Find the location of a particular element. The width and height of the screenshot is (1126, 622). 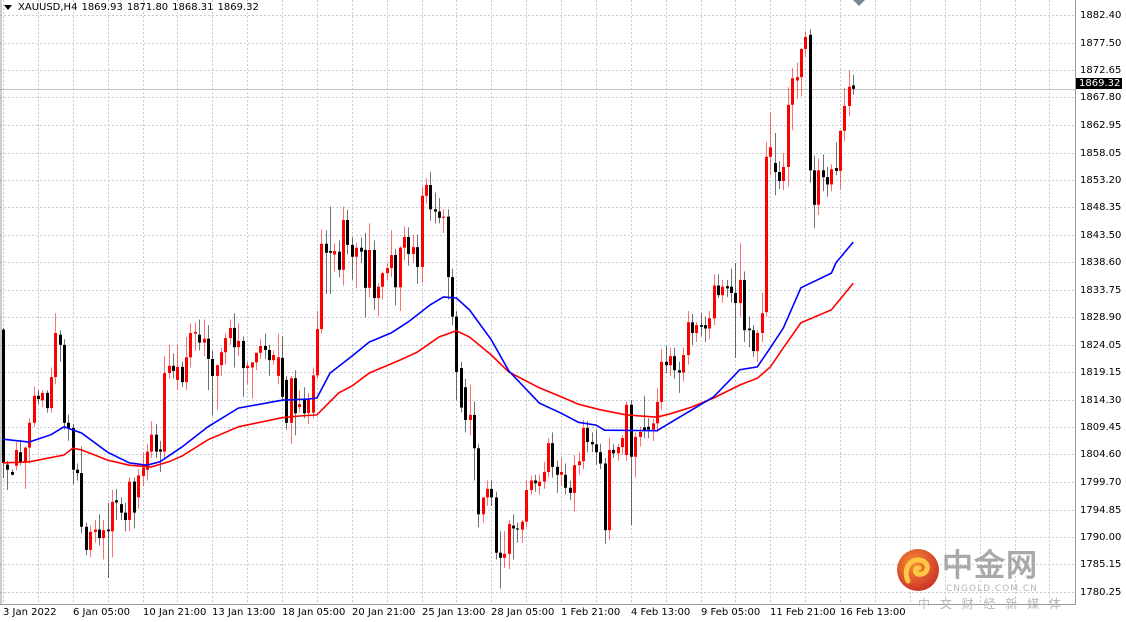

price-tick-label: 1848.35 is located at coordinates (1101, 207).